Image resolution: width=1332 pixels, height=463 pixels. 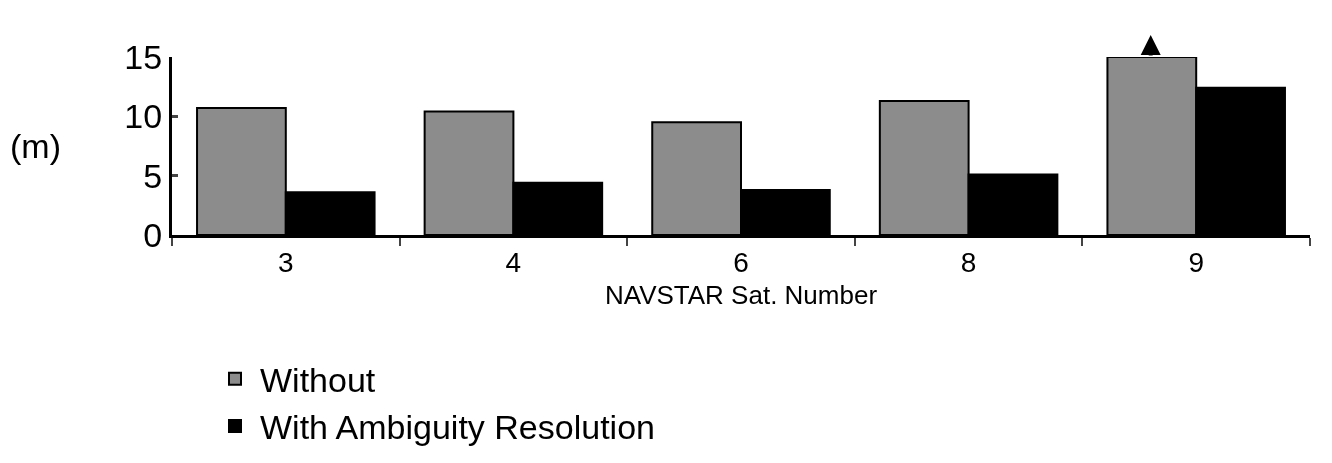 I want to click on x-tick-label: 9, so click(x=1196, y=262).